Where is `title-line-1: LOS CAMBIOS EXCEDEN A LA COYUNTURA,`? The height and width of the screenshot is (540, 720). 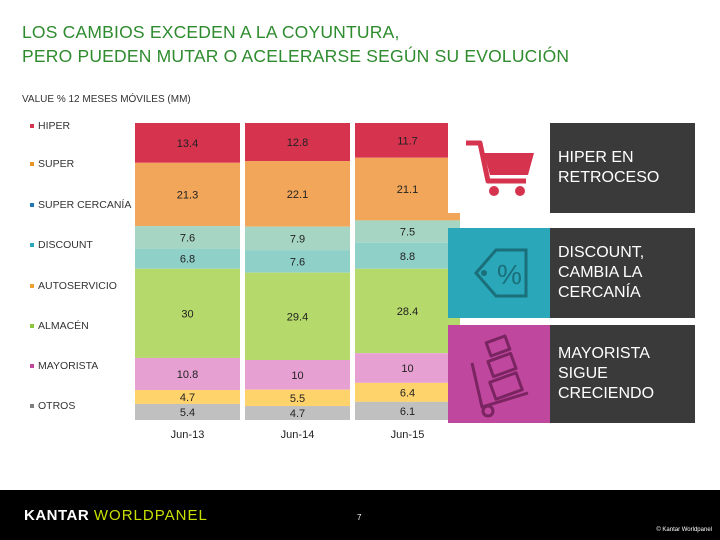
title-line-1: LOS CAMBIOS EXCEDEN A LA COYUNTURA, is located at coordinates (211, 32).